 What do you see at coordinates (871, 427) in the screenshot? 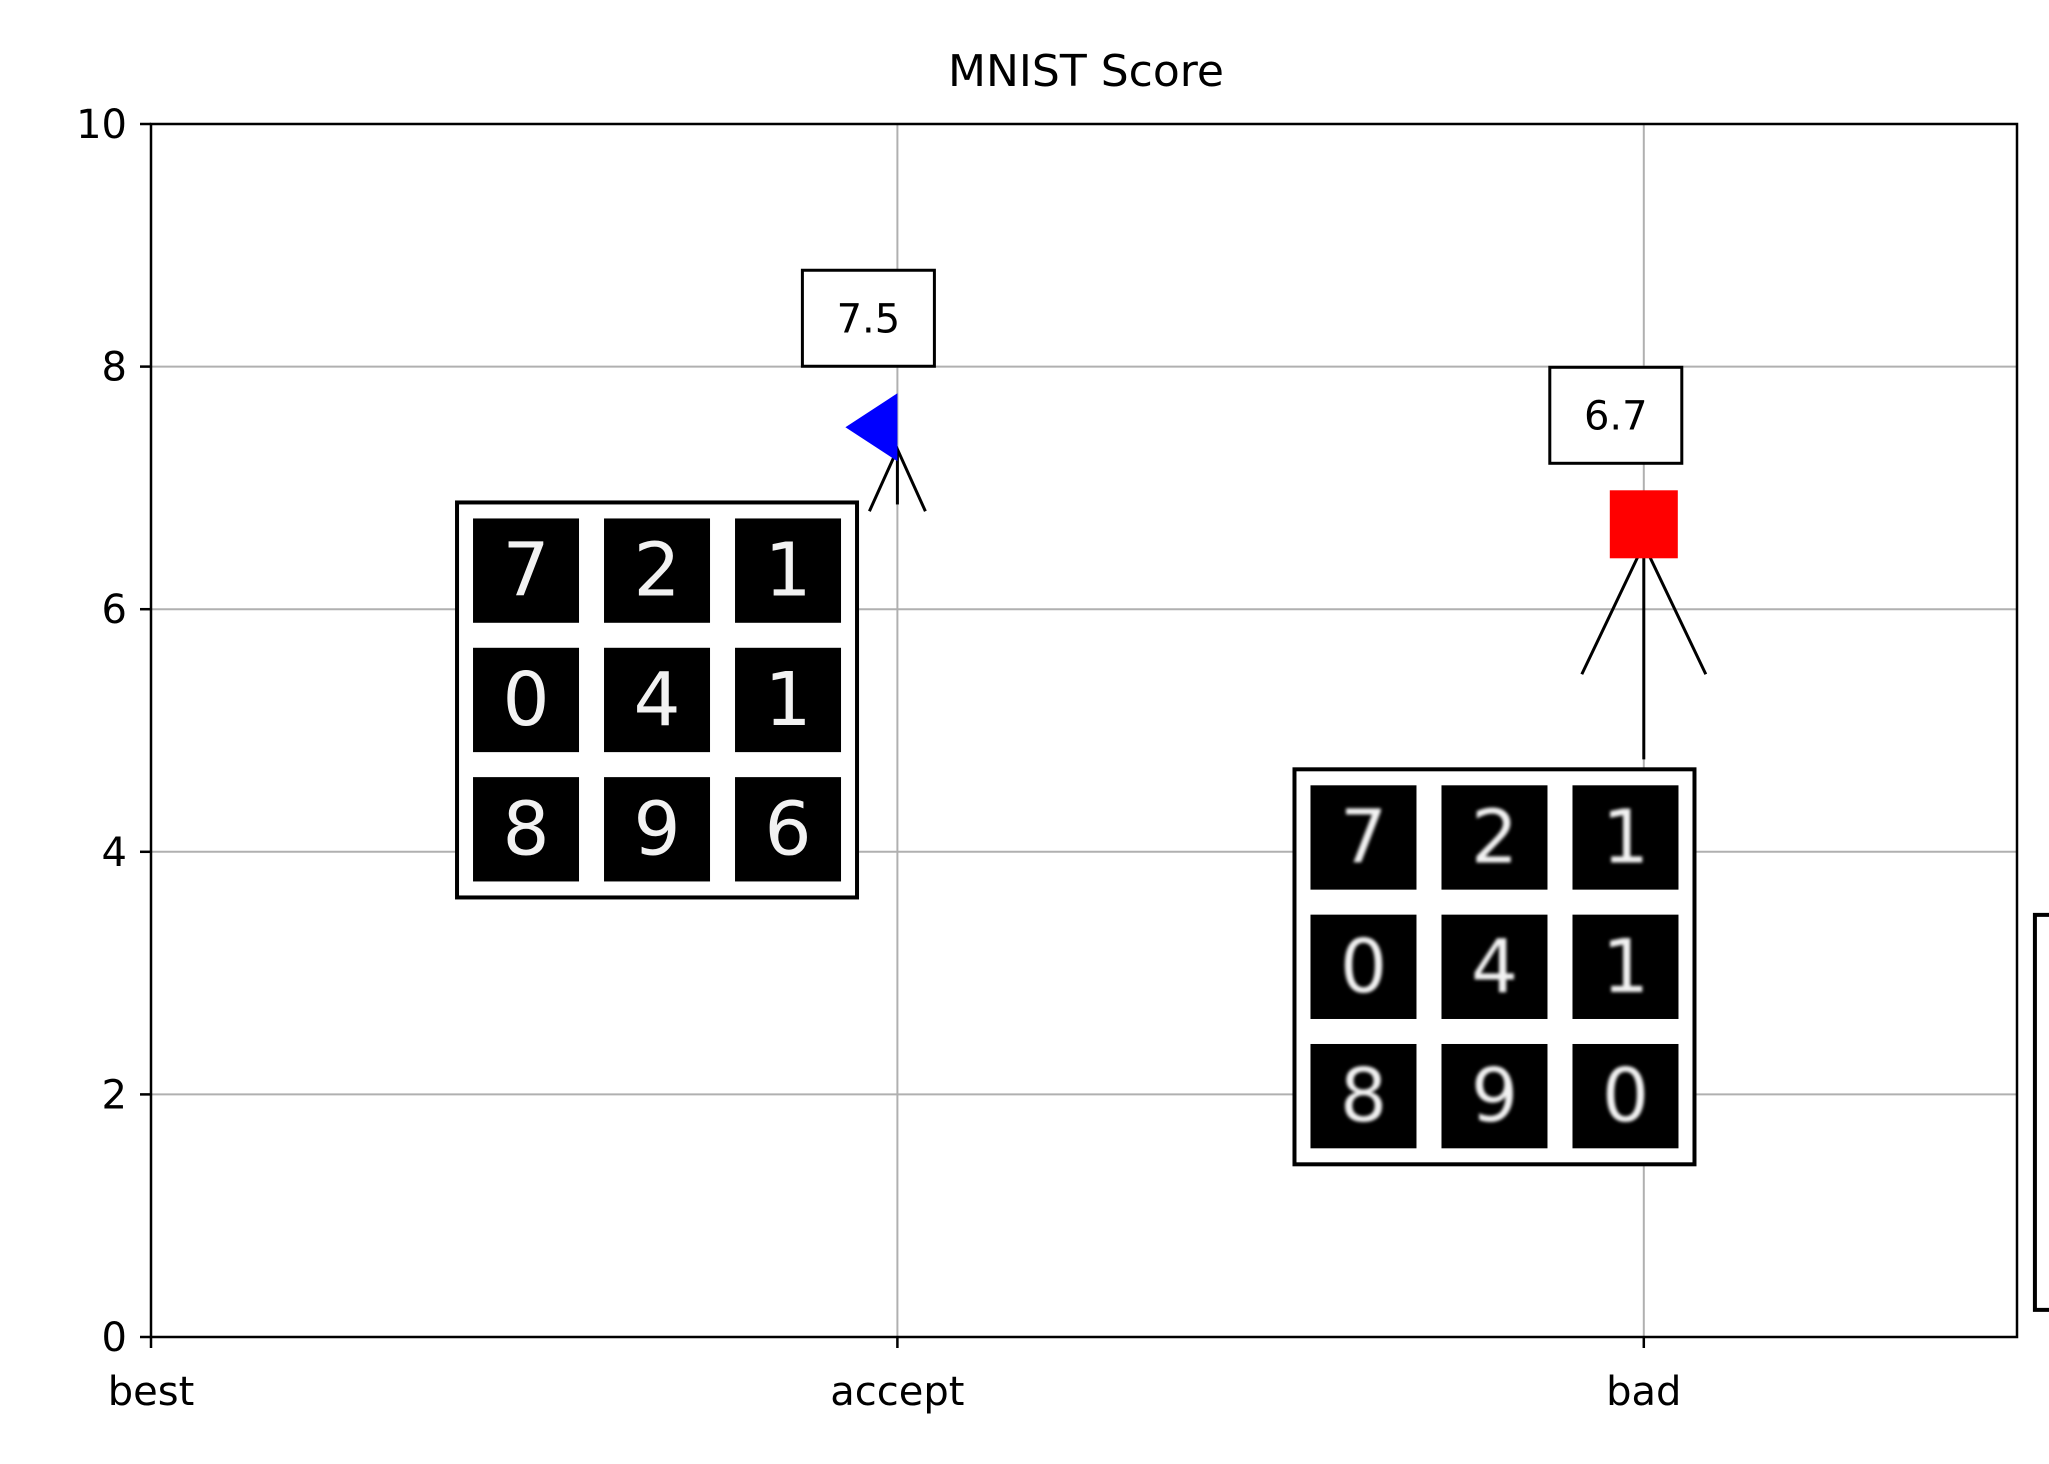
I see `marker-best` at bounding box center [871, 427].